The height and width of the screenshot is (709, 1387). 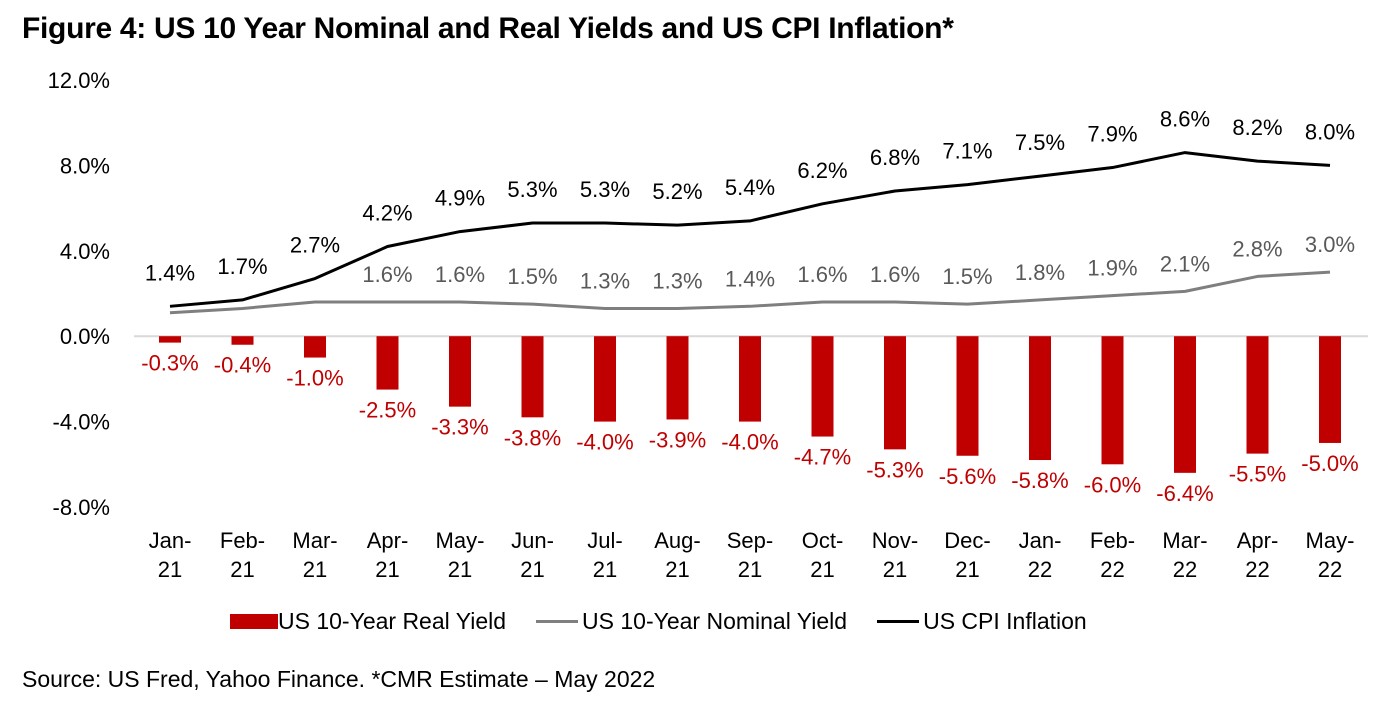 I want to click on cpi-data-label: 2.7%, so click(x=315, y=245).